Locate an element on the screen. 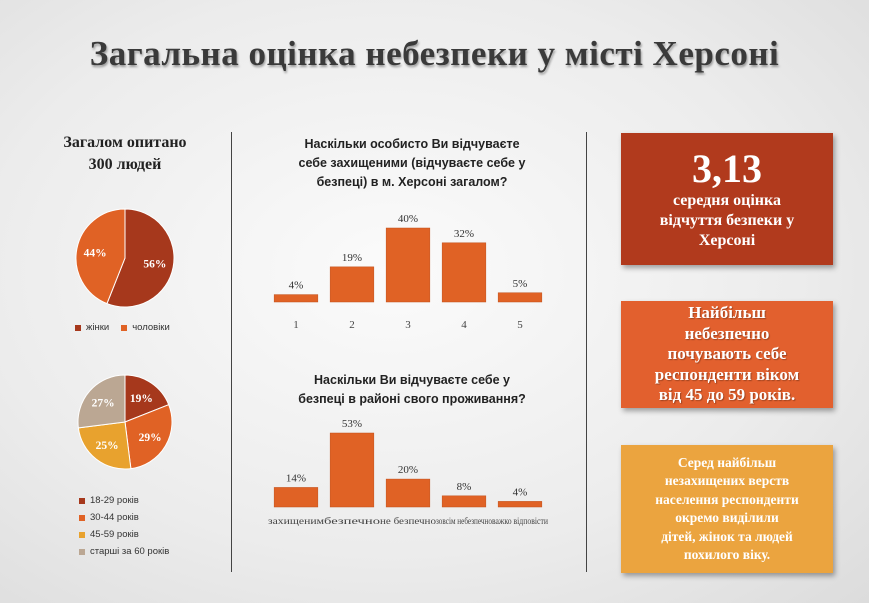  age-risk-line-4: респонденти віком is located at coordinates (727, 374).